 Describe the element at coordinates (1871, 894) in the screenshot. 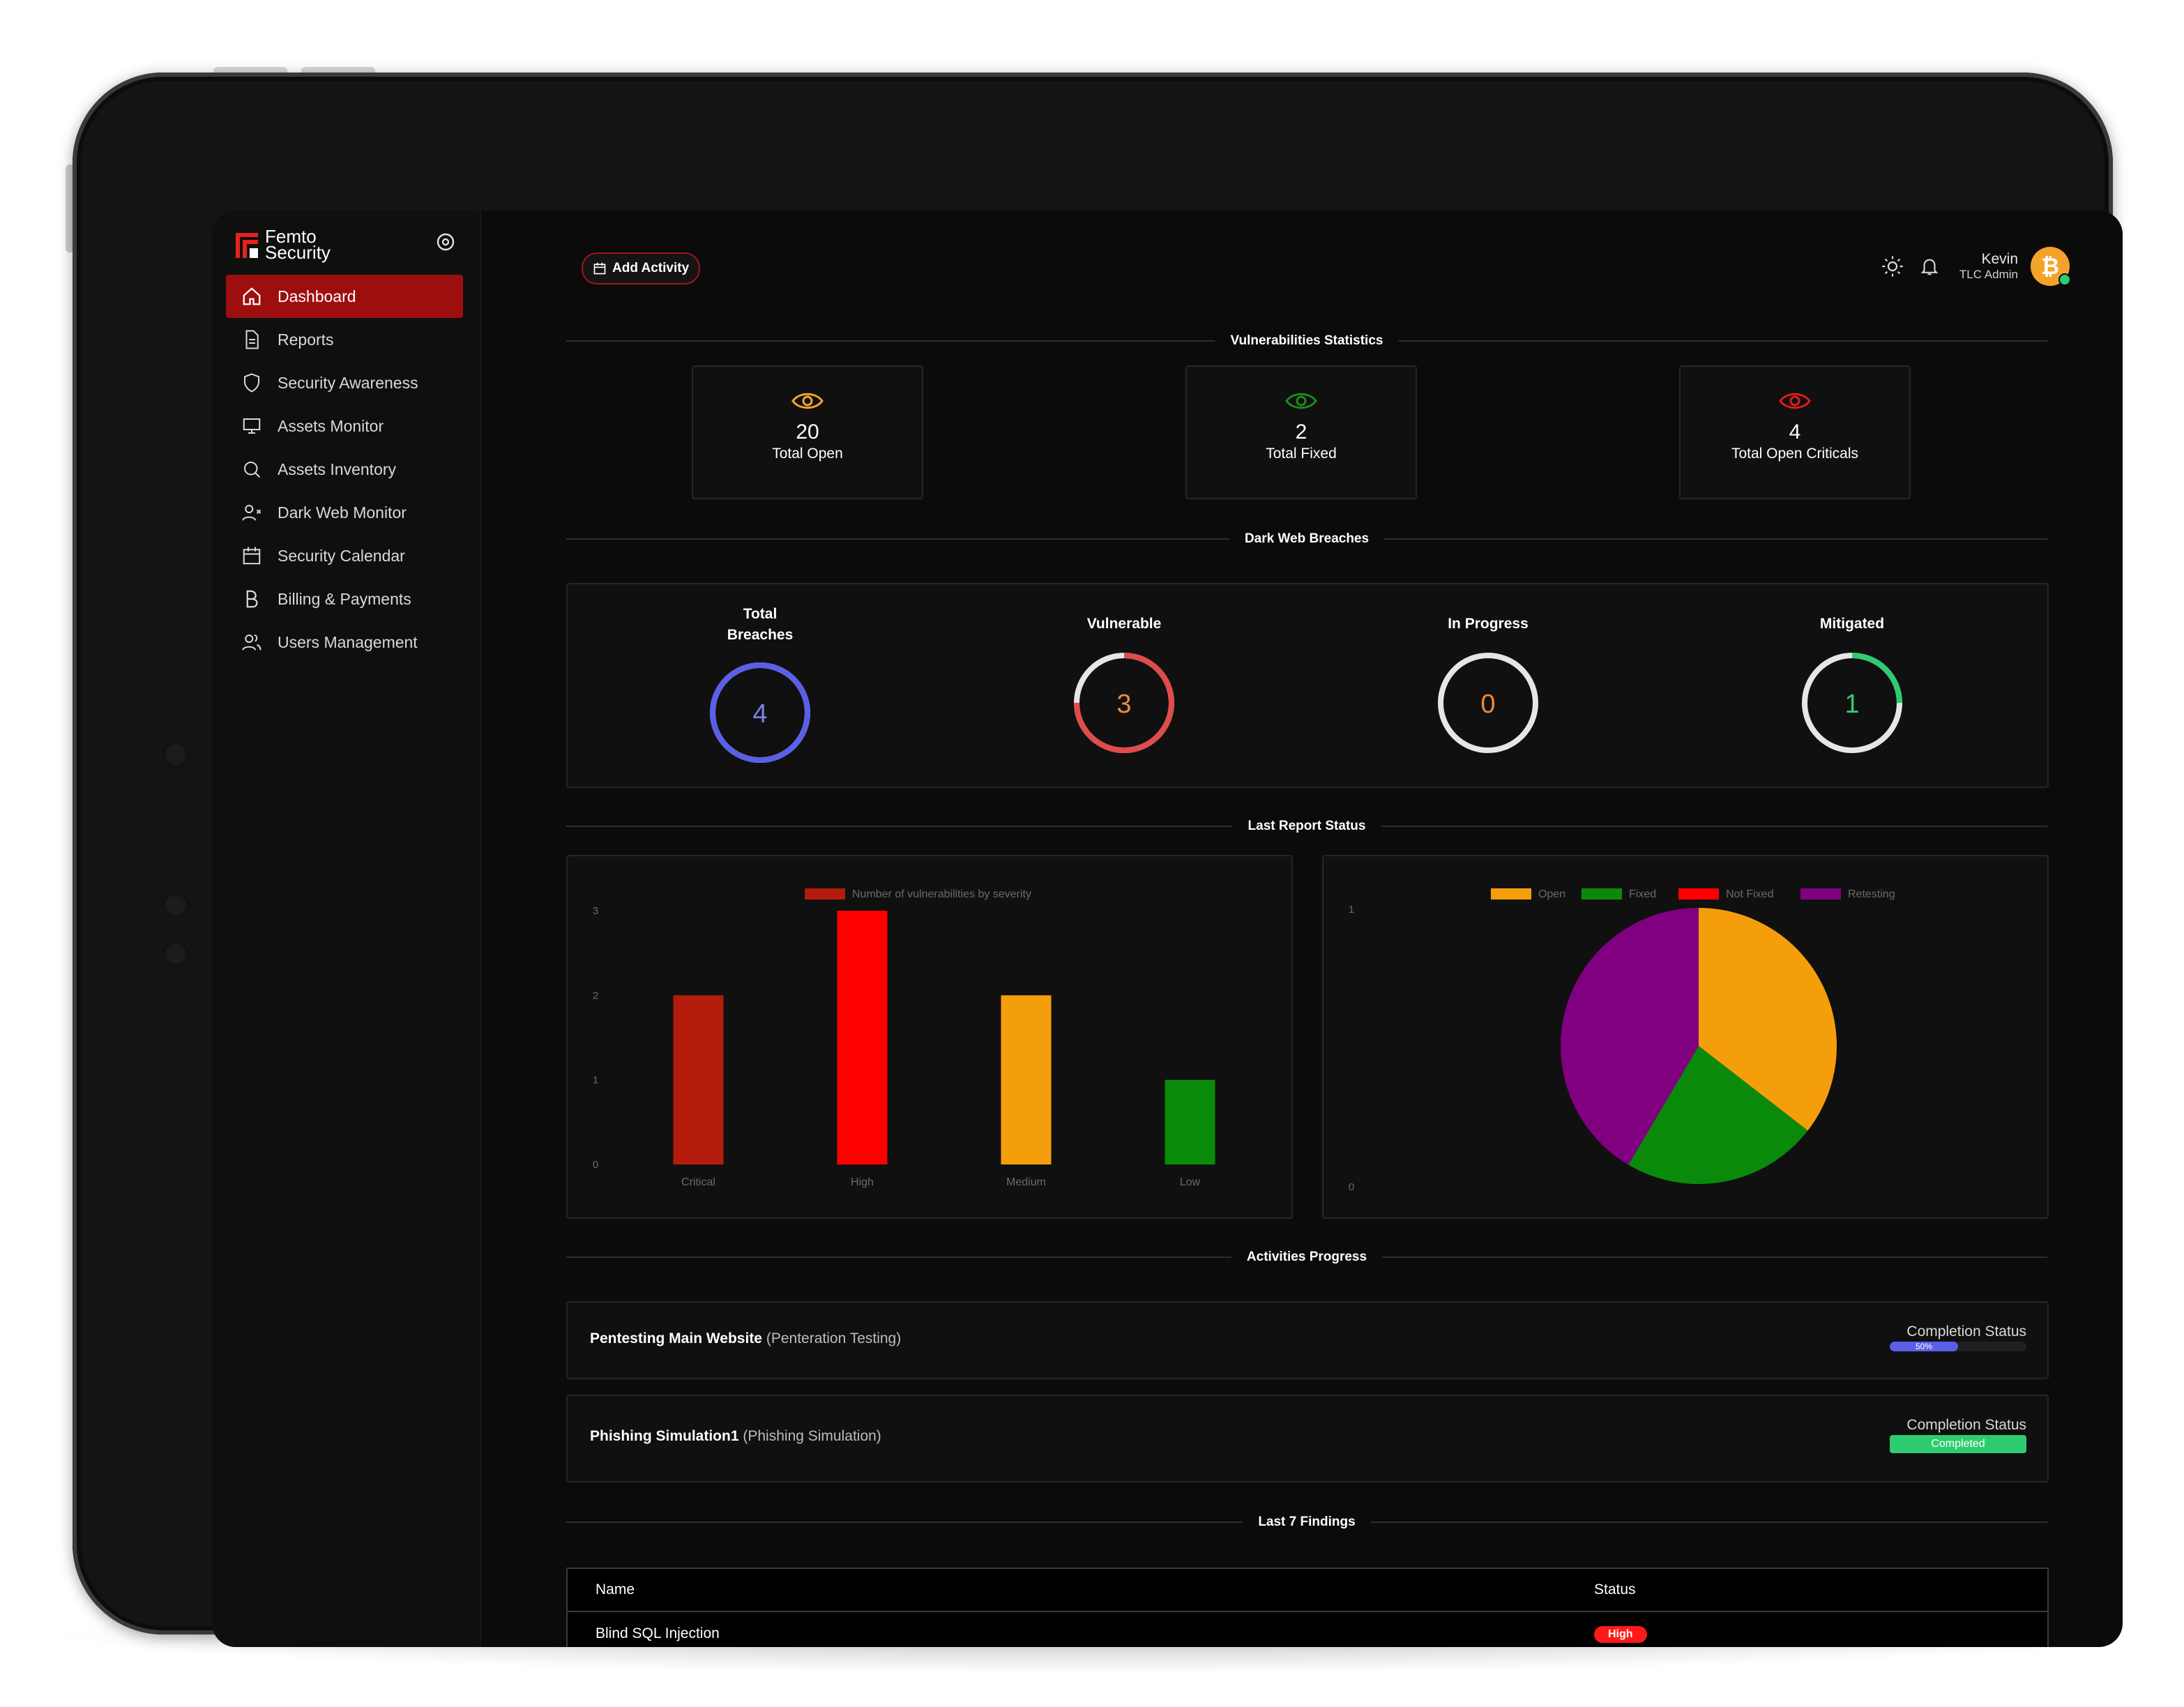

I see `legend-label: Retesting` at that location.